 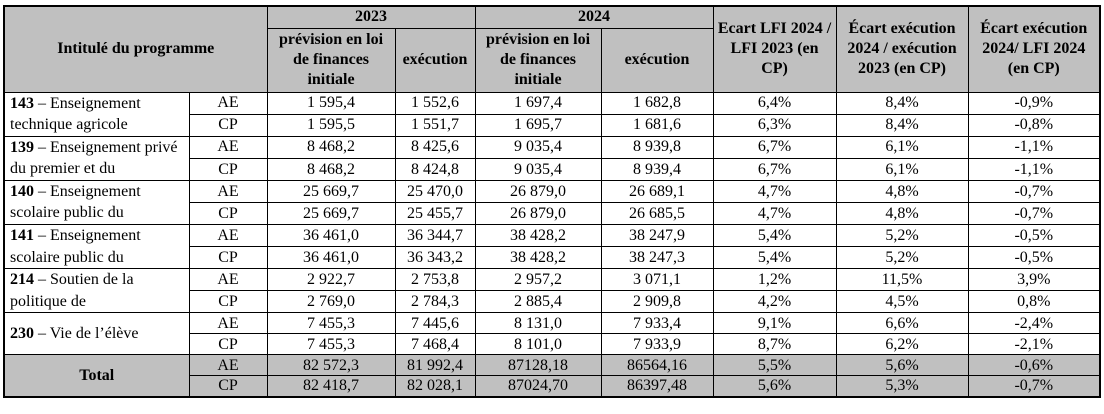 I want to click on header-execution-2023: exécution, so click(x=435, y=60).